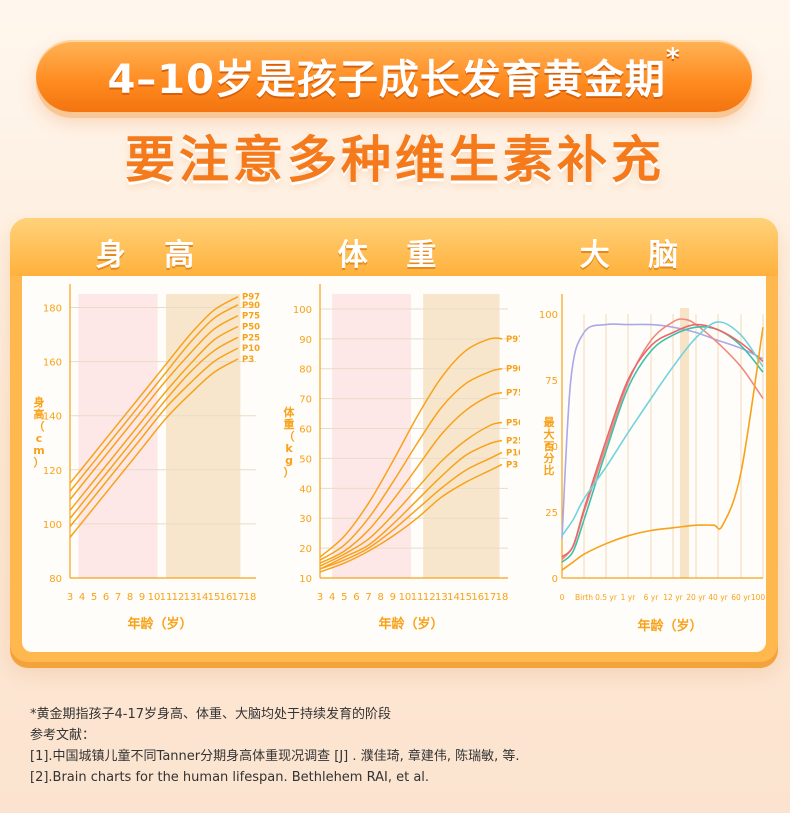  What do you see at coordinates (320, 597) in the screenshot?
I see `x-tick-label: 3` at bounding box center [320, 597].